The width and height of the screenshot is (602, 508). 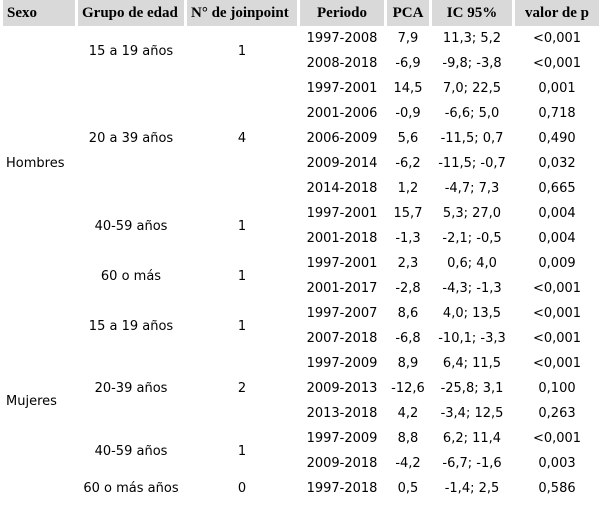 I want to click on ic95-cell: 5,3; 27,0, so click(x=472, y=213).